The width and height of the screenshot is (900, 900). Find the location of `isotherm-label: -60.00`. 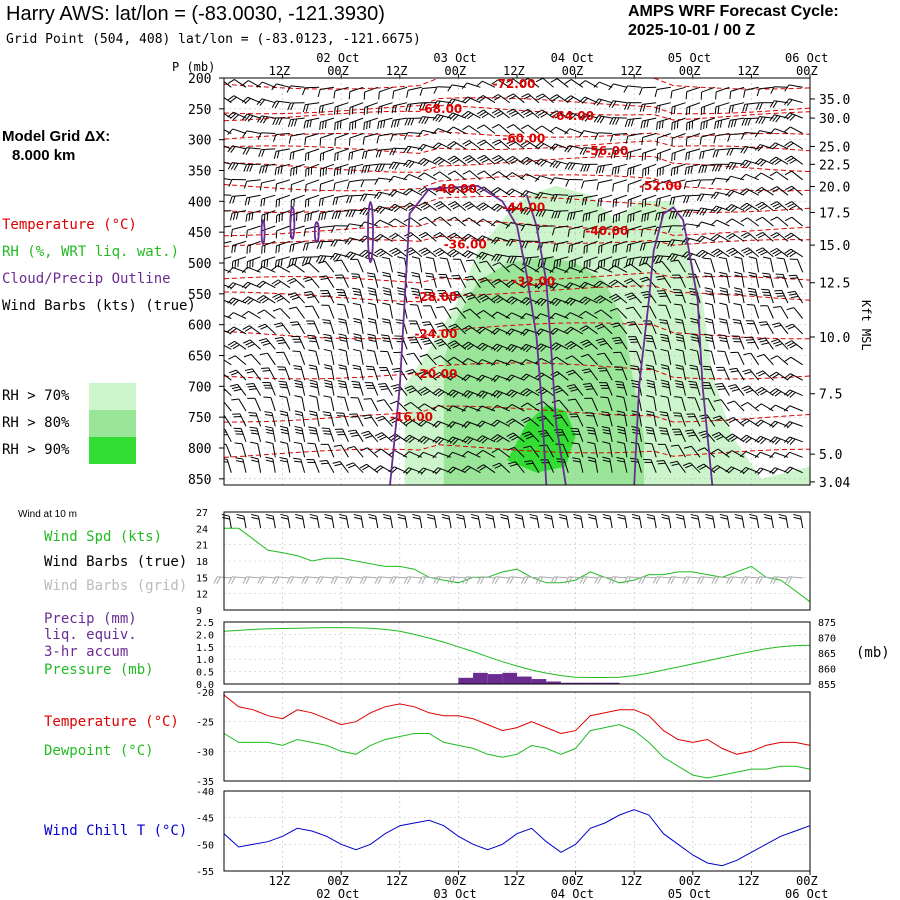

isotherm-label: -60.00 is located at coordinates (523, 138).